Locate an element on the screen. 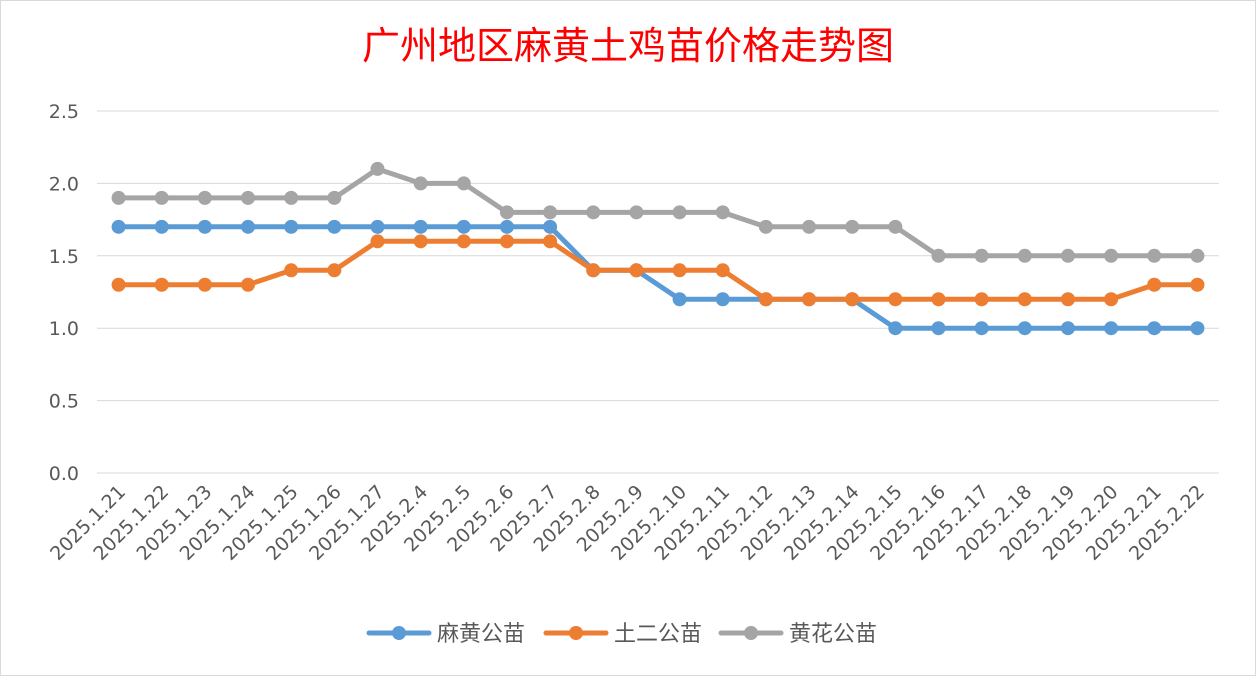 This screenshot has width=1256, height=676. legend: 麻黄公苗 土二公苗 黄花公苗 is located at coordinates (621, 634).